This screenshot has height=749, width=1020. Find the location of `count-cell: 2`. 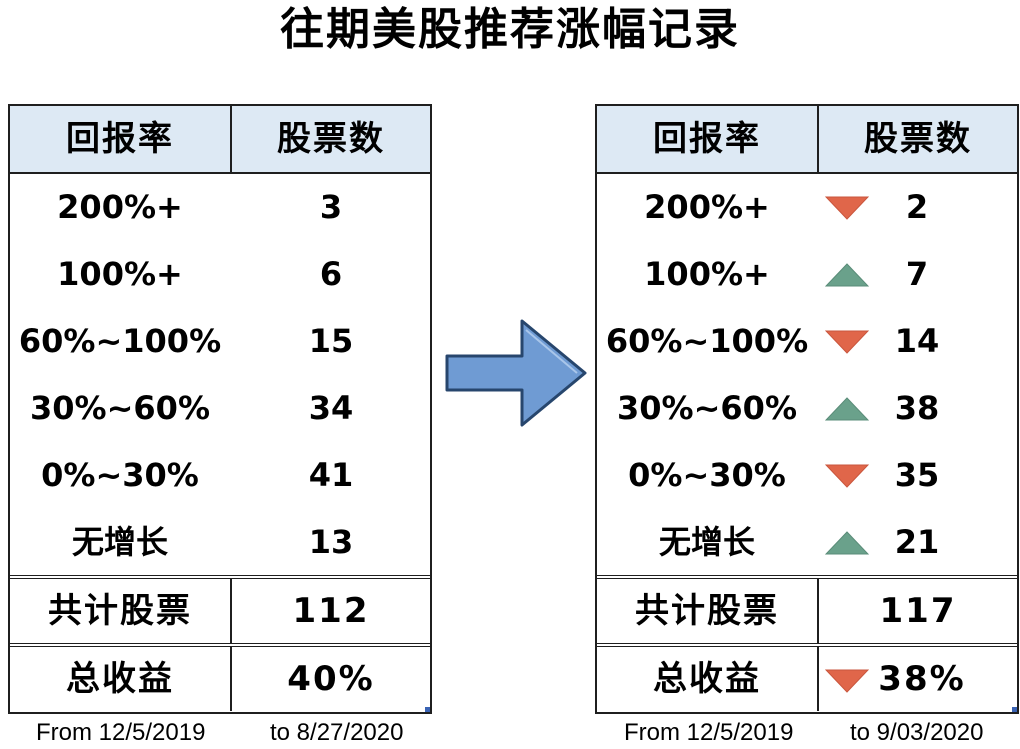

count-cell: 2 is located at coordinates (917, 207).